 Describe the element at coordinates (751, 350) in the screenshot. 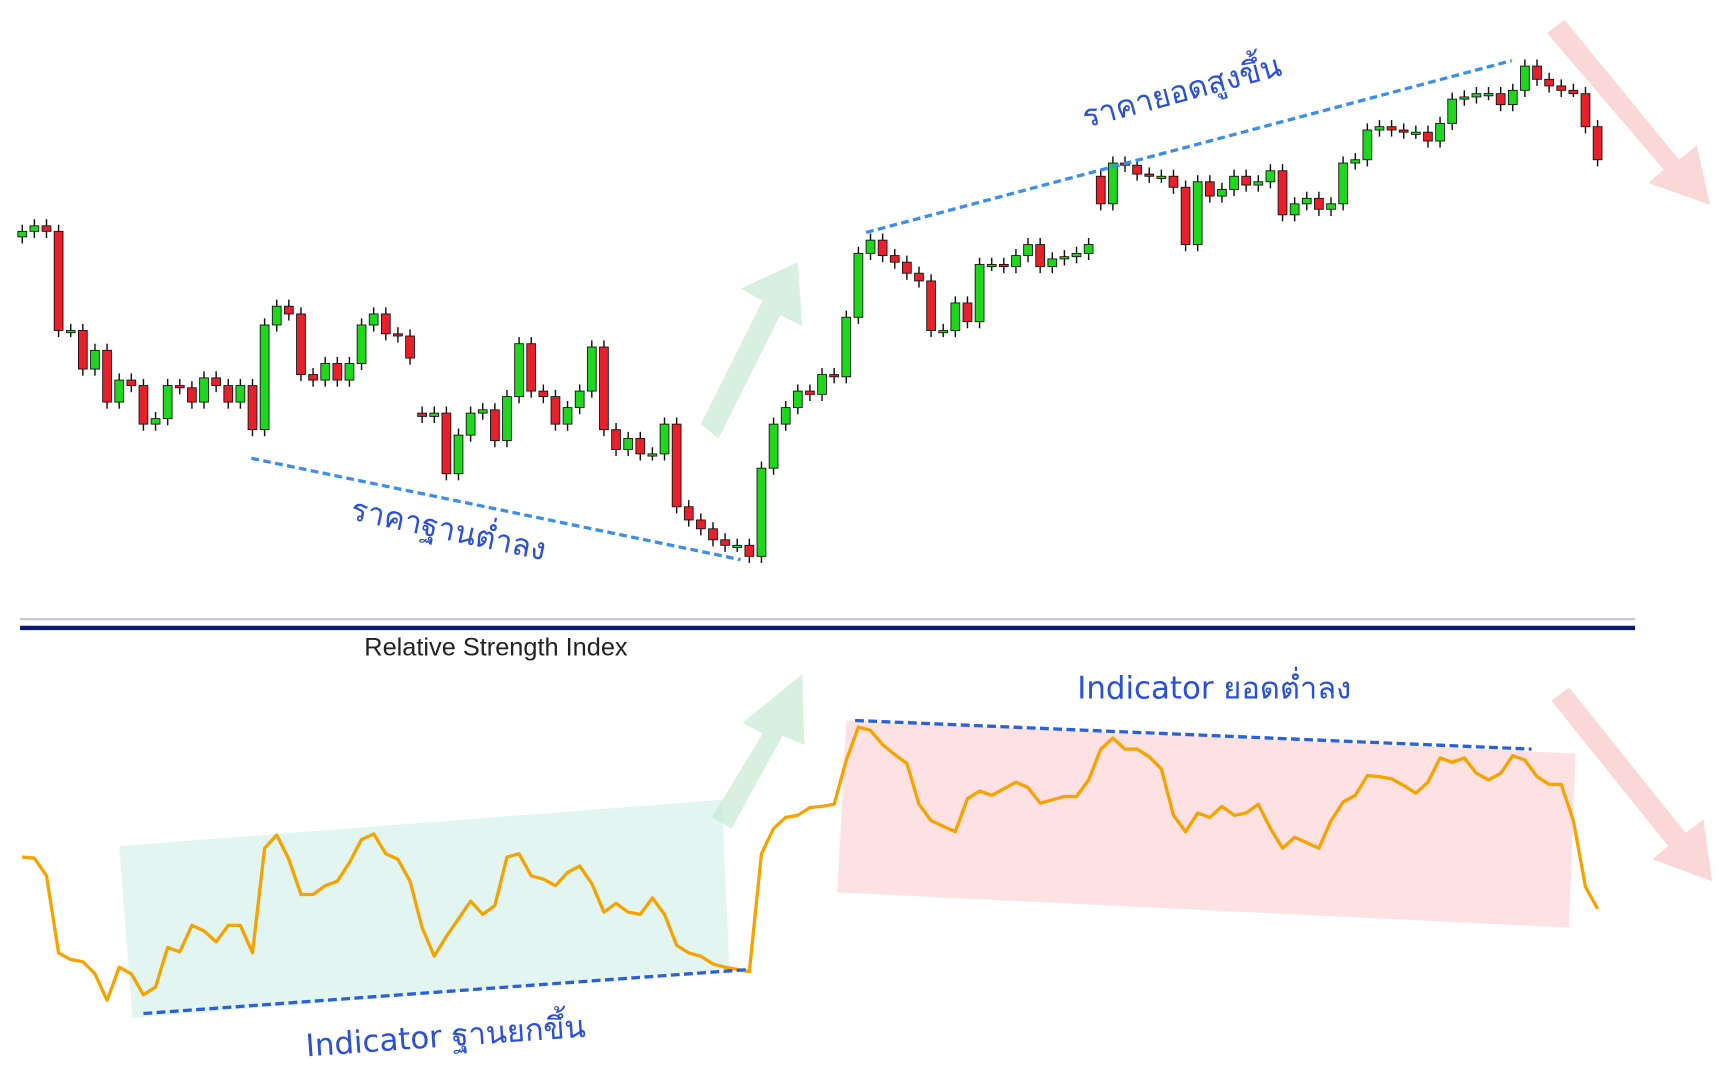

I see `up-arrow` at that location.